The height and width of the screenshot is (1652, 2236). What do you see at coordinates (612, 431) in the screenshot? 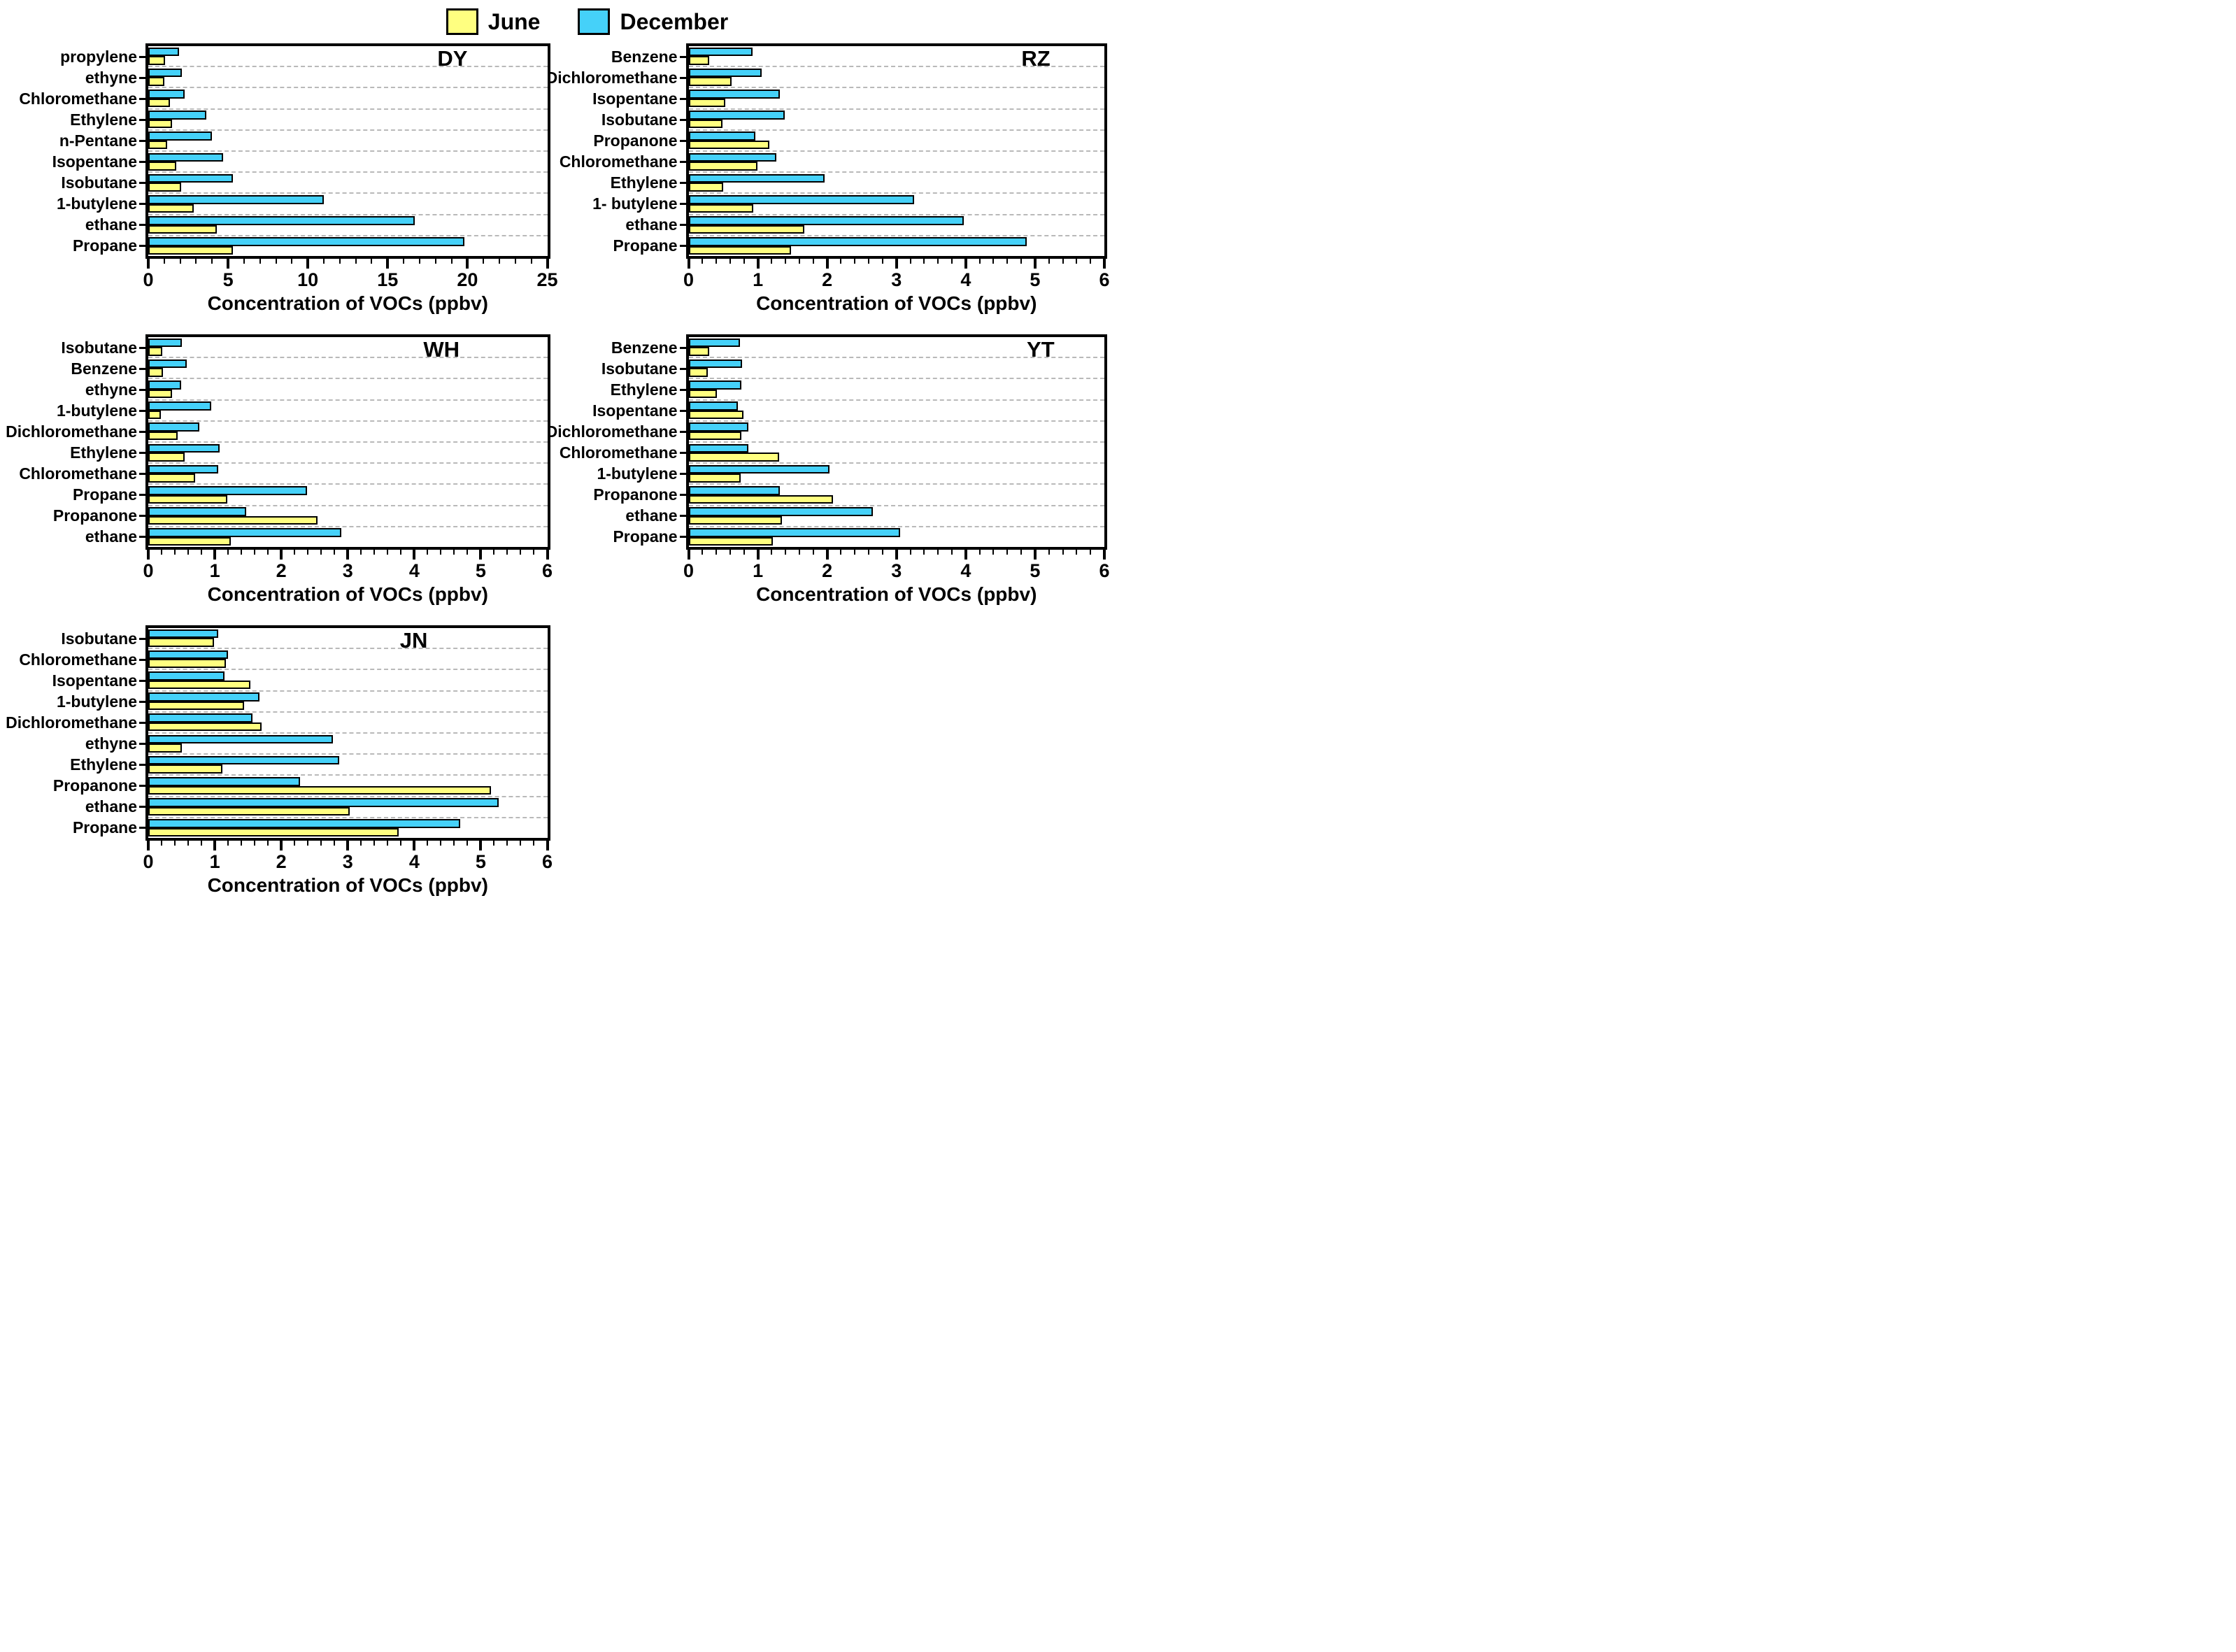
I see `category-label: Dichloromethane` at bounding box center [612, 431].